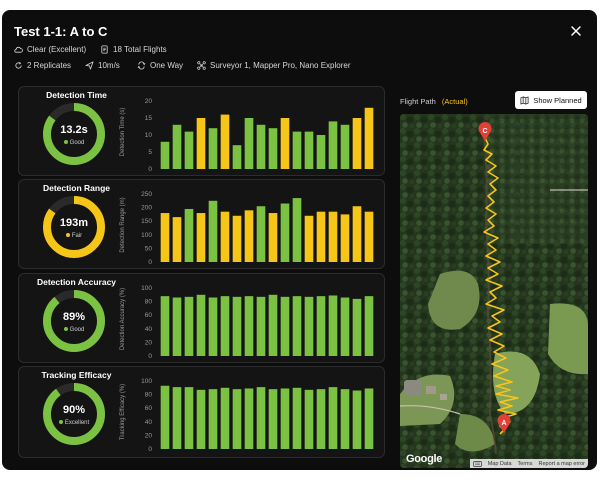 This screenshot has width=600, height=480. I want to click on map-data-link: Map Data, so click(499, 463).